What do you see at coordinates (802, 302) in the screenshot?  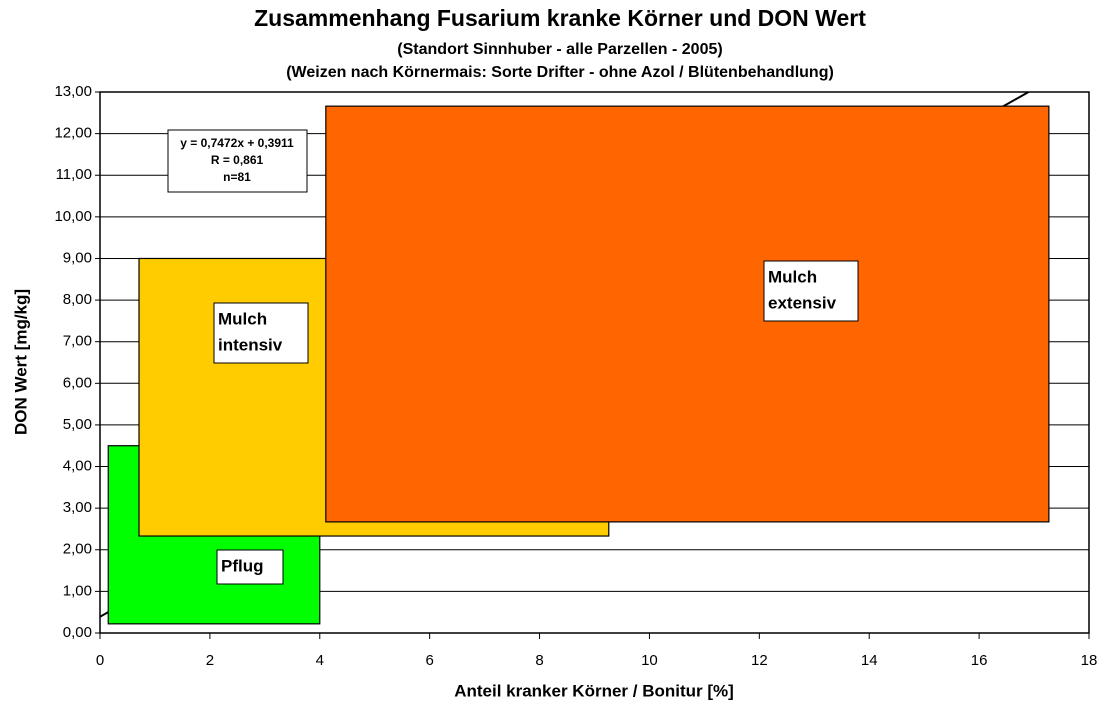 I see `region-label: extensiv` at bounding box center [802, 302].